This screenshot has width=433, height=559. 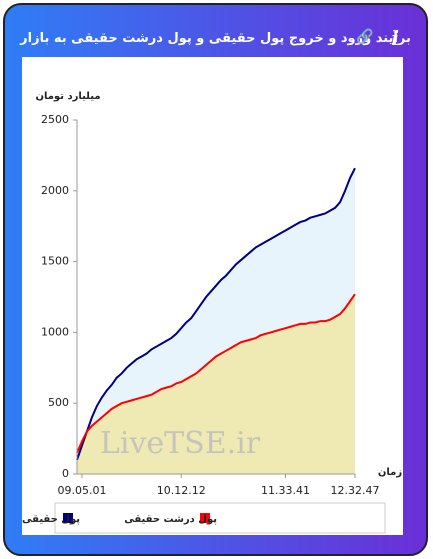 I want to click on y-tick-label: 1500, so click(x=55, y=261).